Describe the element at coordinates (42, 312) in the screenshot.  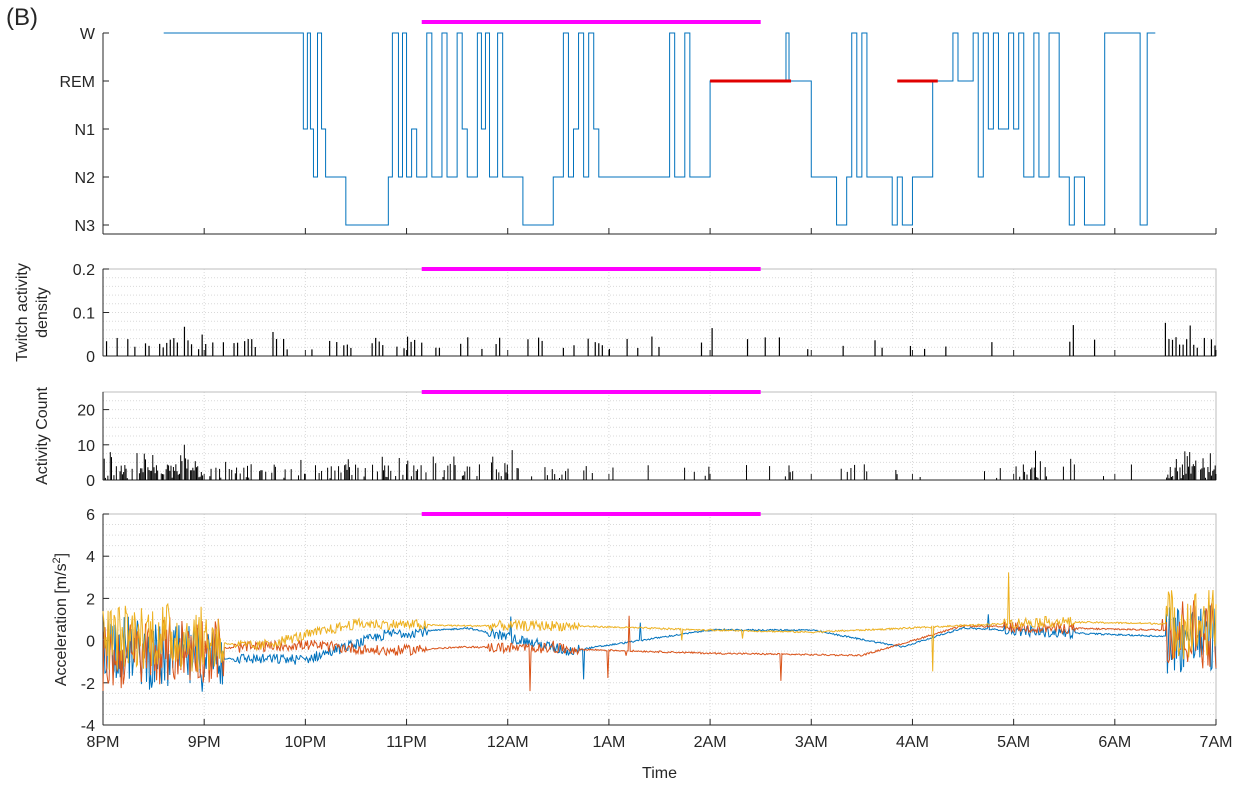
I see `y-axis-label: density` at that location.